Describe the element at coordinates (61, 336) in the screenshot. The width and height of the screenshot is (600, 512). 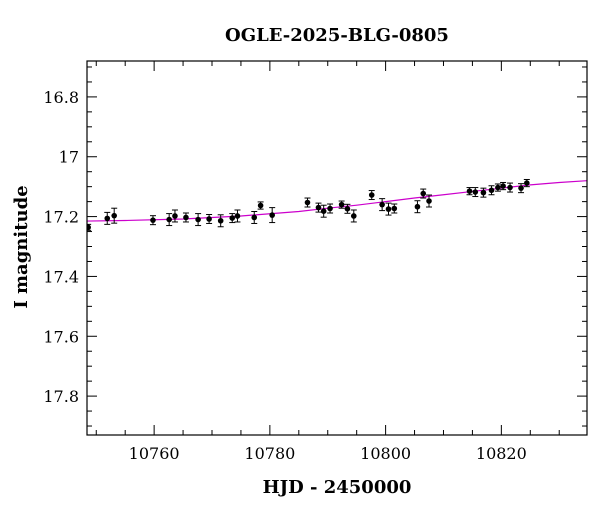
I see `y-tick-label: 17.6` at that location.